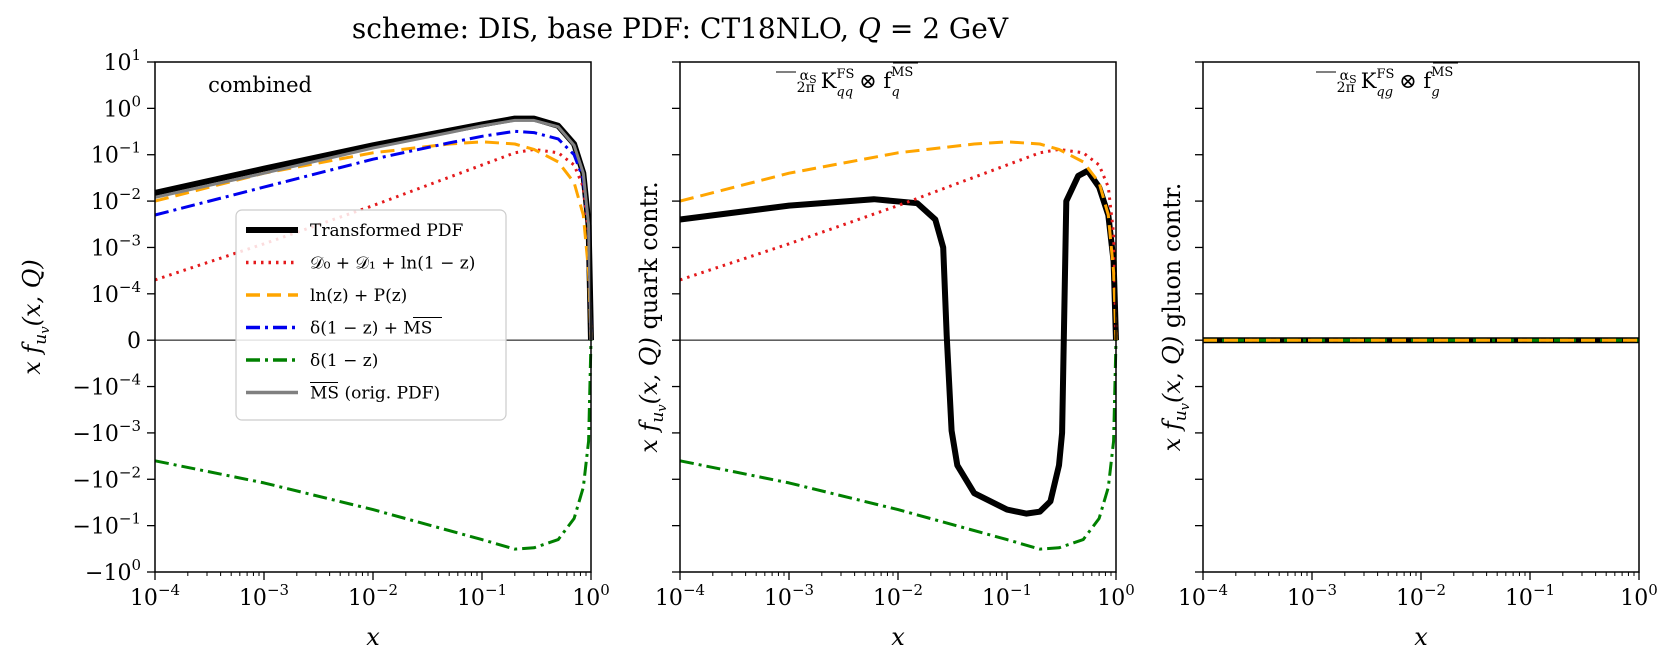  Describe the element at coordinates (122, 107) in the screenshot. I see `y-tick-label: 10⁰` at that location.